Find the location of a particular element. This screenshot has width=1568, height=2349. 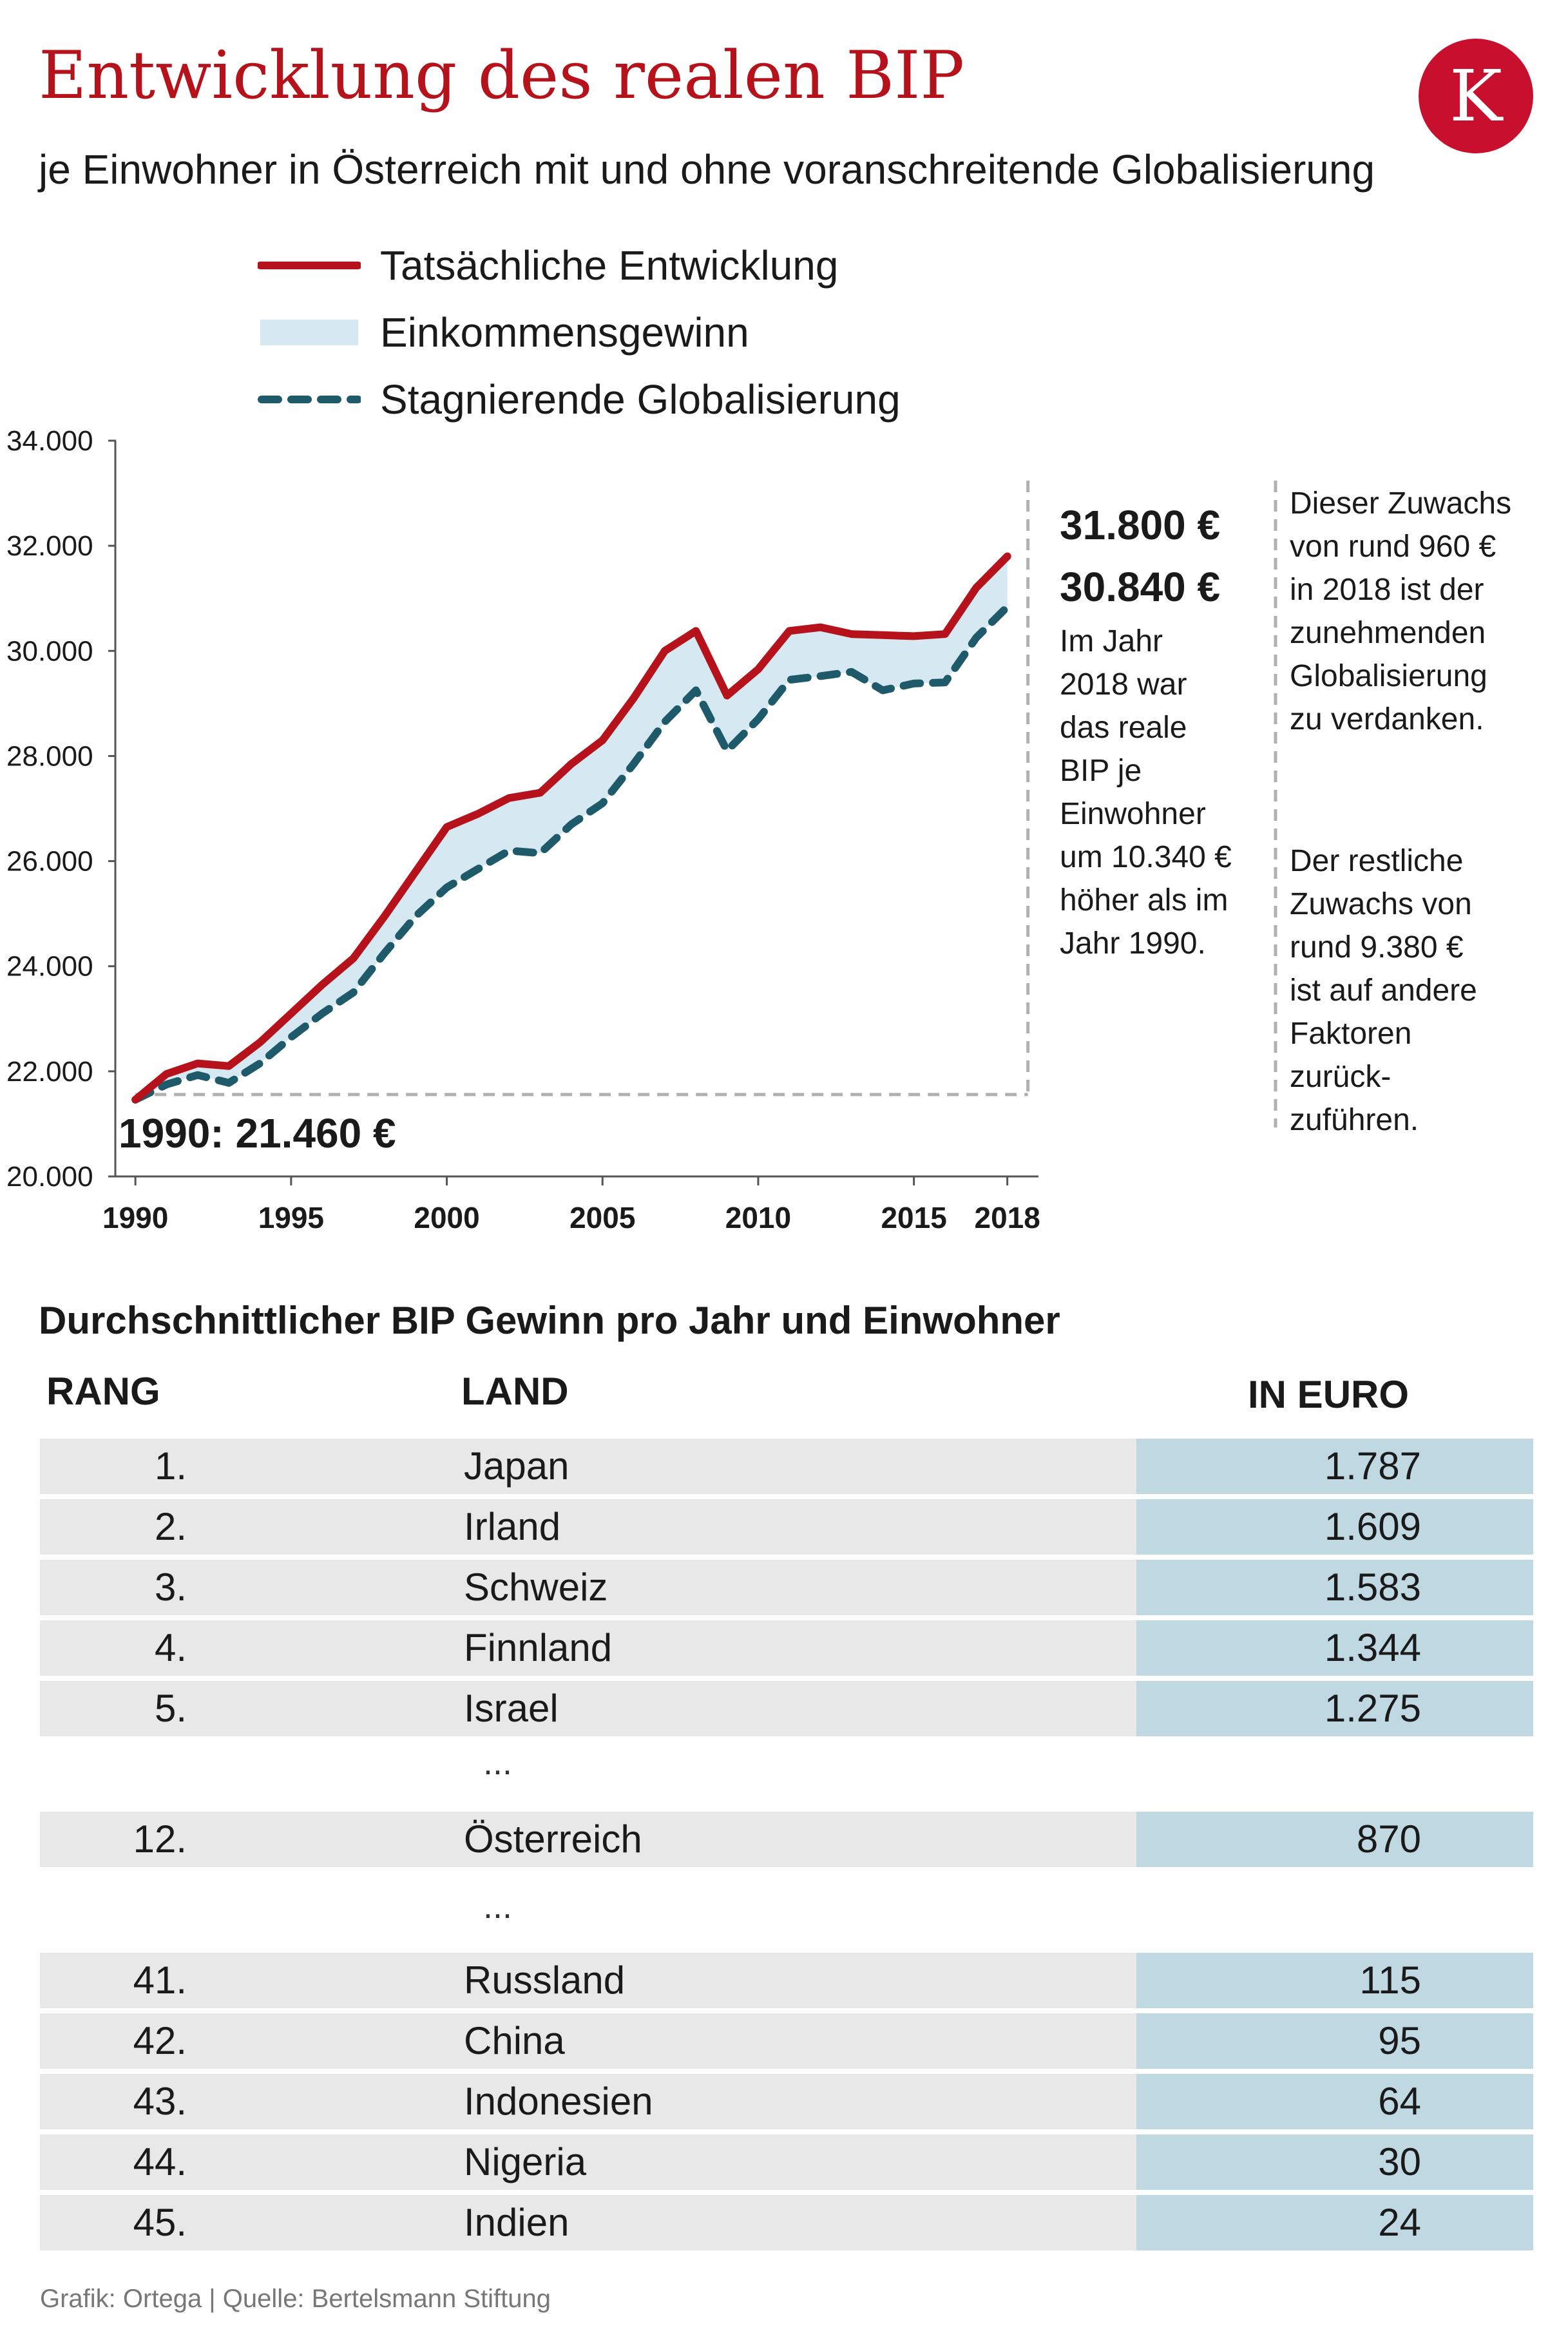

series-line-actual is located at coordinates (571, 828).